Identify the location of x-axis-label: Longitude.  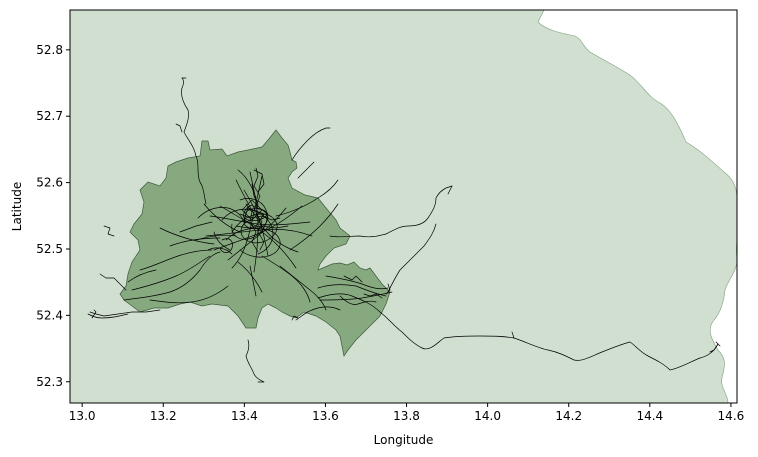
(404, 440).